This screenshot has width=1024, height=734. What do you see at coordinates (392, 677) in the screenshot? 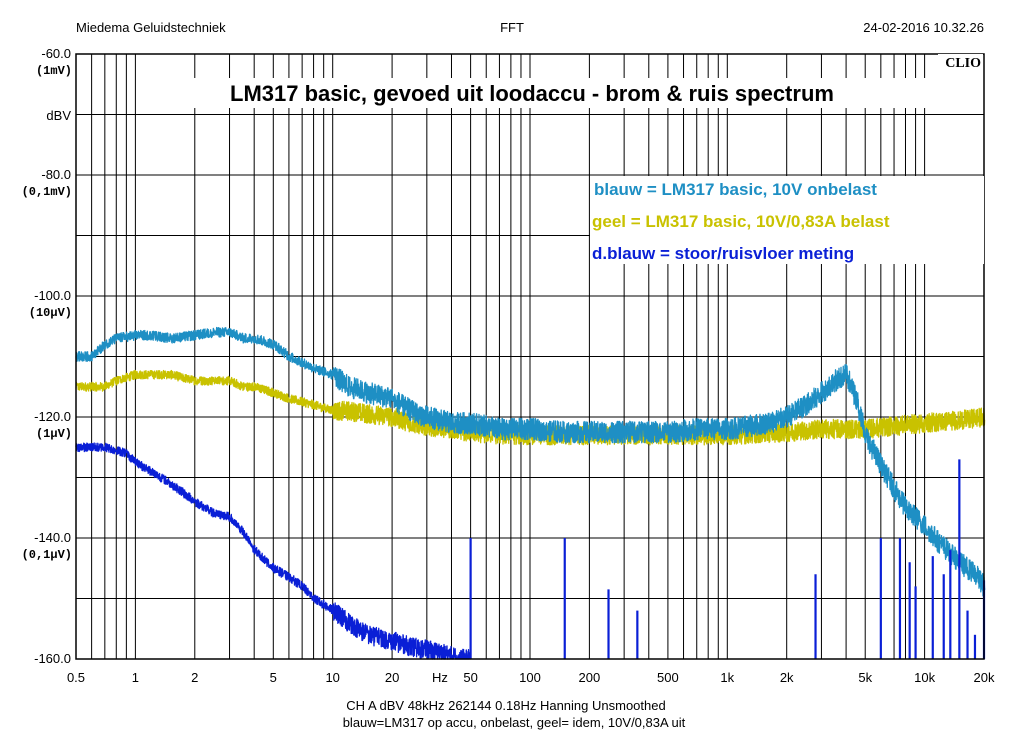
I see `x-tick-label: 20` at bounding box center [392, 677].